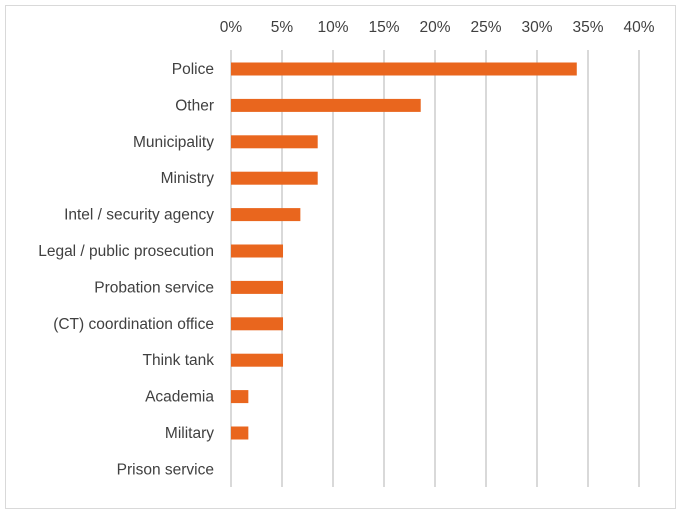 The image size is (683, 515). I want to click on category-label: Police, so click(193, 69).